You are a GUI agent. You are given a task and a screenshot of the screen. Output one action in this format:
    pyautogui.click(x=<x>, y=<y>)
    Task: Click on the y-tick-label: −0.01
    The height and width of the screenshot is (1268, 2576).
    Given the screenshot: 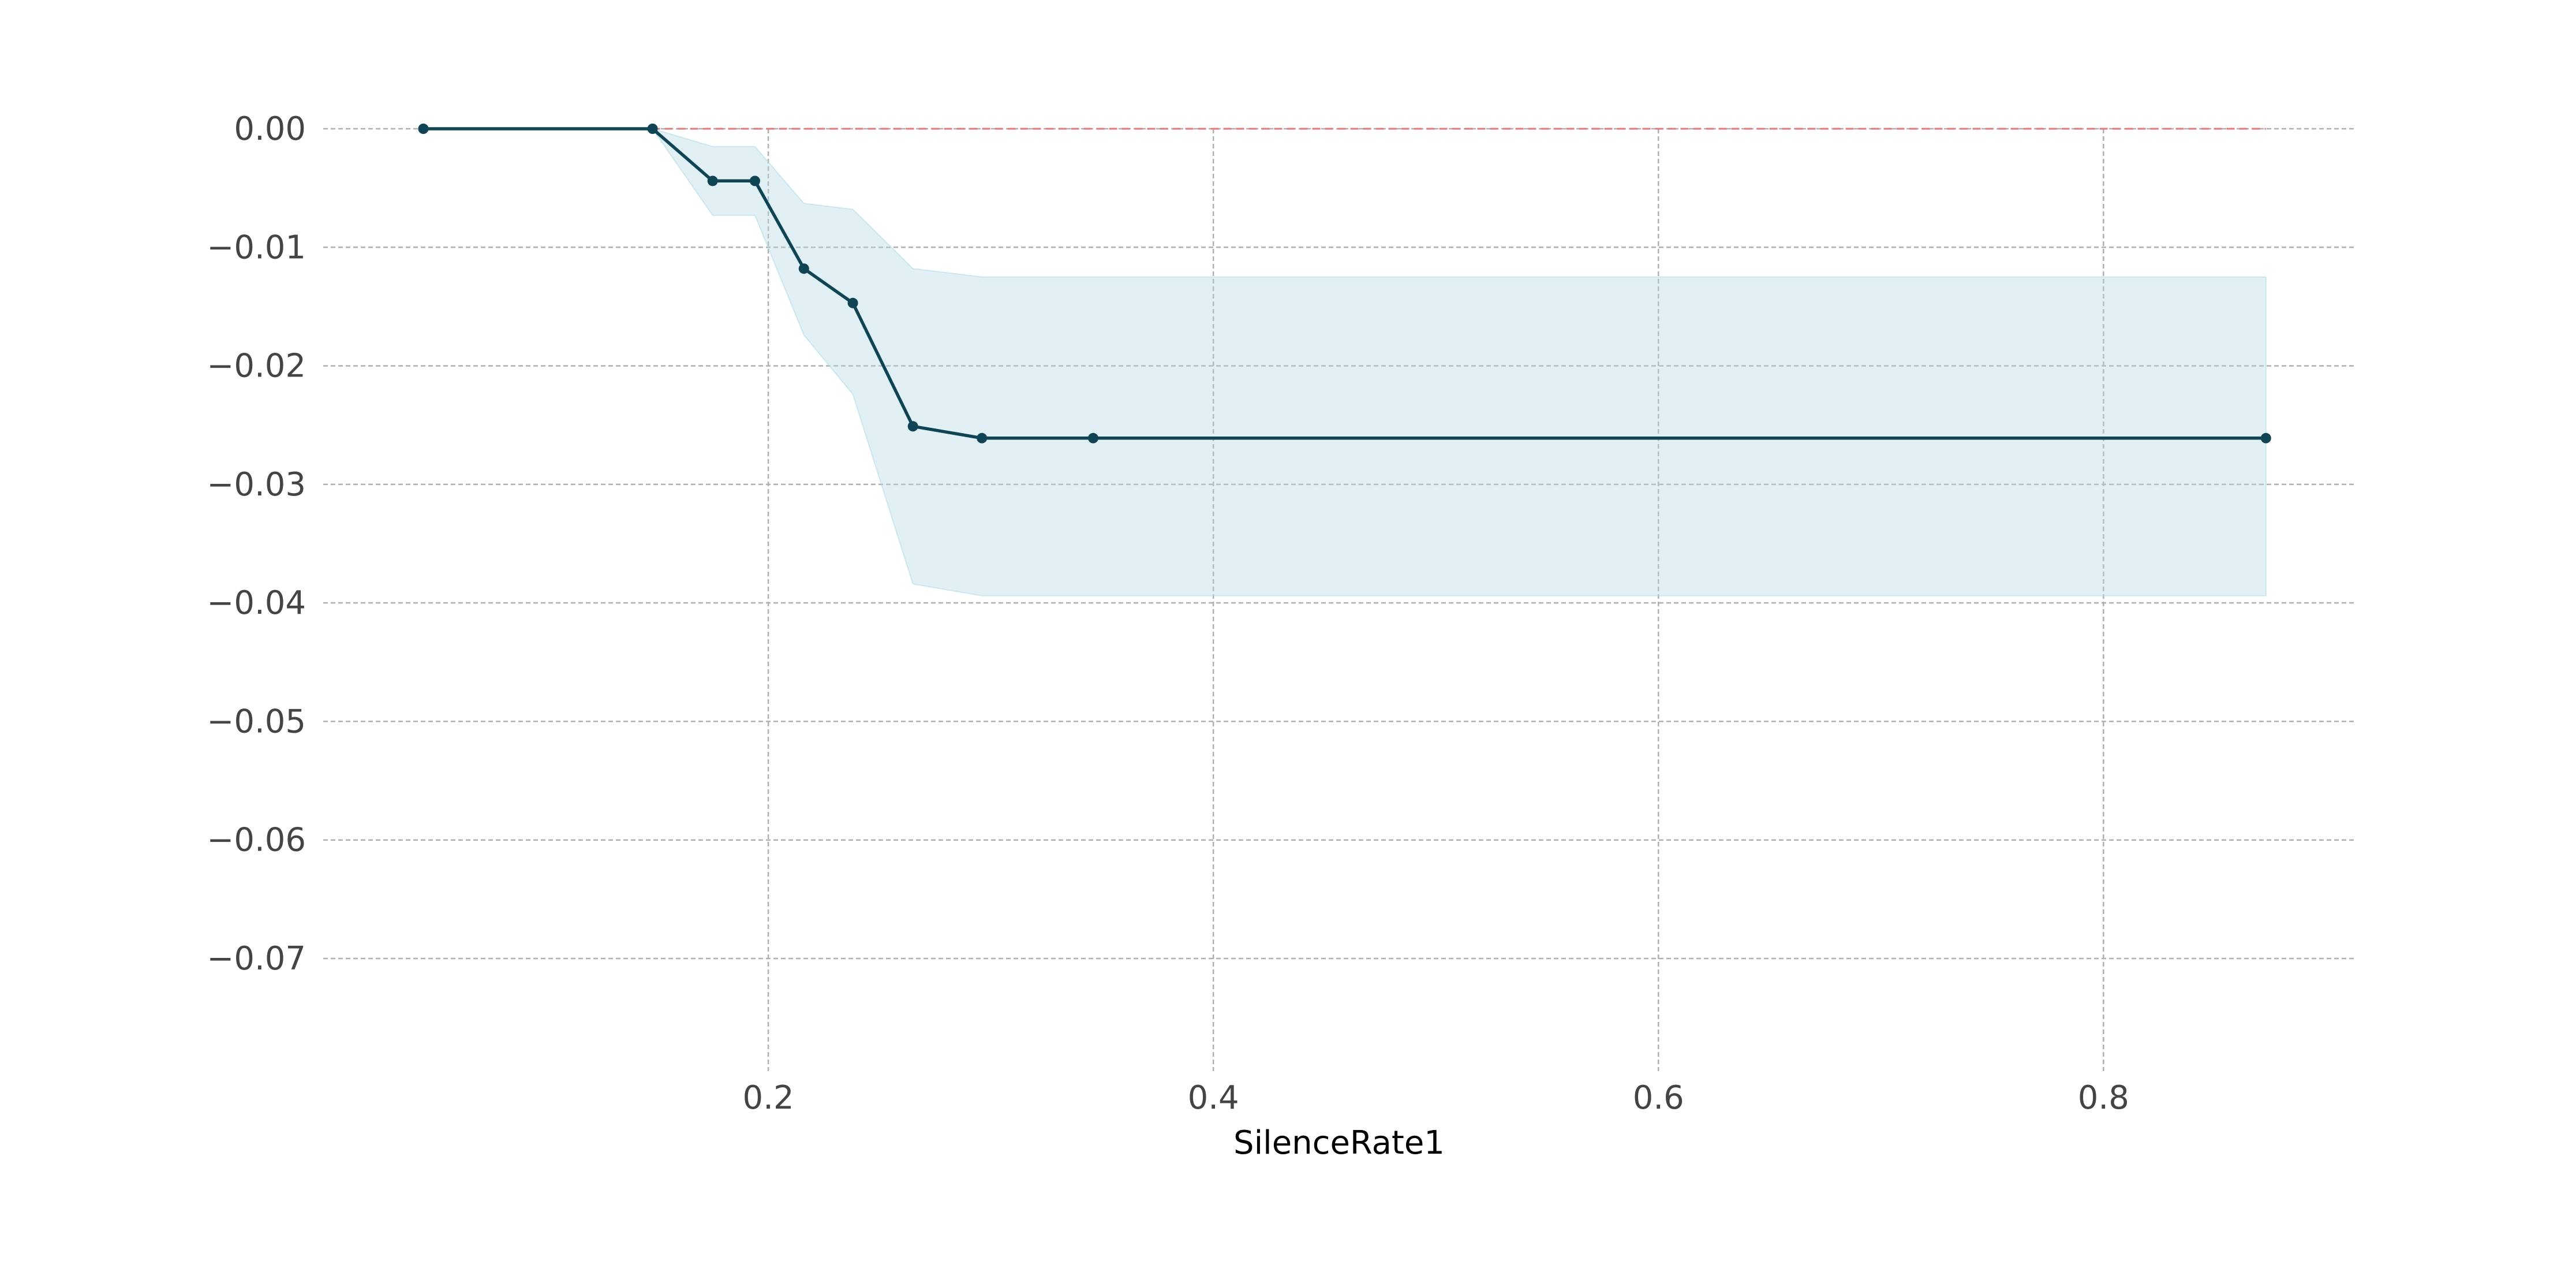 What is the action you would take?
    pyautogui.click(x=256, y=247)
    